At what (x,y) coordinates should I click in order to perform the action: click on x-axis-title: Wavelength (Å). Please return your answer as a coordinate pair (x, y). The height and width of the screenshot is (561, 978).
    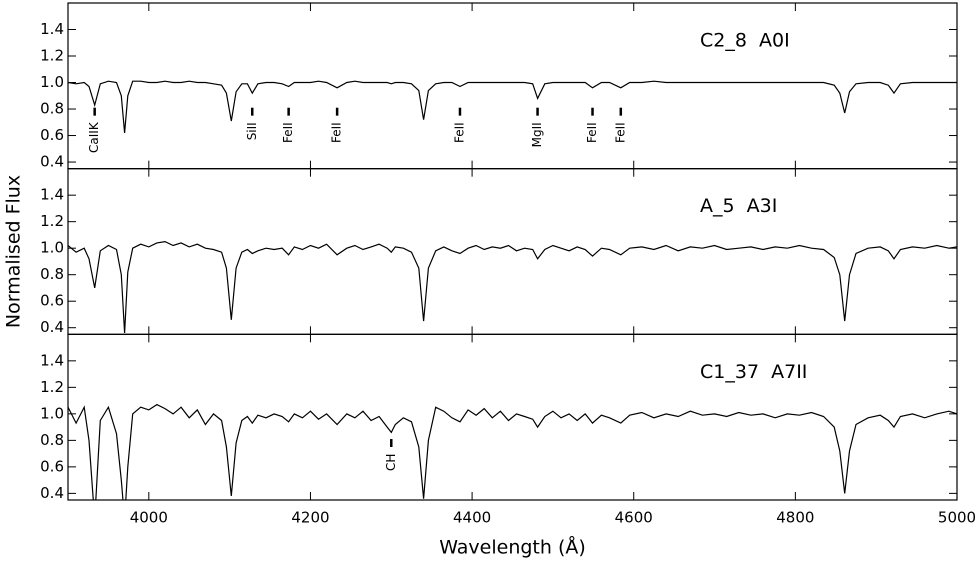
    Looking at the image, I should click on (512, 547).